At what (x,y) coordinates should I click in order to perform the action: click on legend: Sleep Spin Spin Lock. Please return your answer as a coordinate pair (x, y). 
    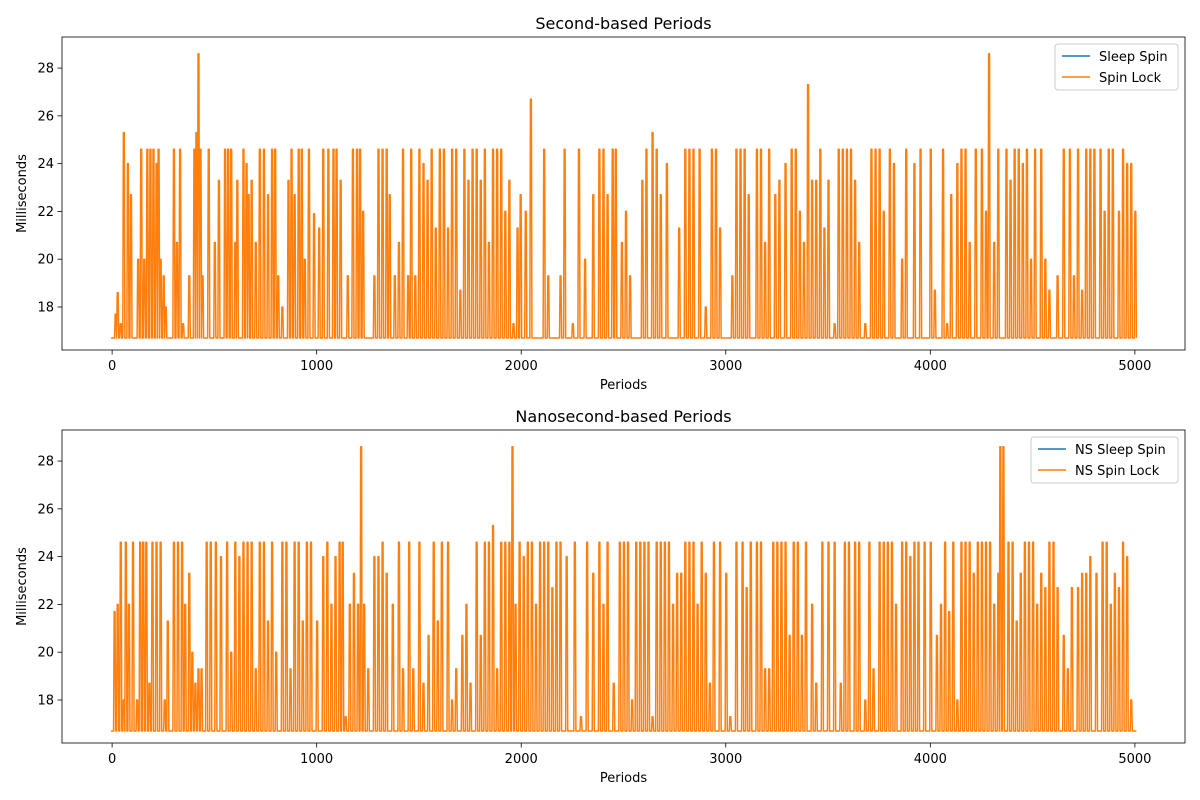
    Looking at the image, I should click on (1116, 67).